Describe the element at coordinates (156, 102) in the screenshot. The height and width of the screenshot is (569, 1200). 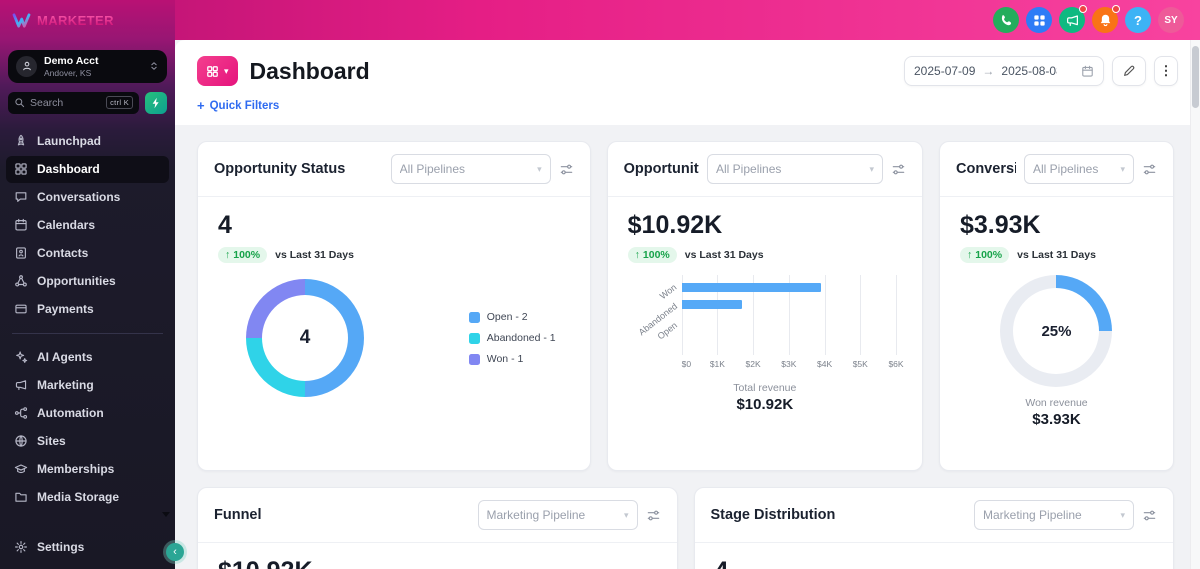
I see `quick-actions-button` at that location.